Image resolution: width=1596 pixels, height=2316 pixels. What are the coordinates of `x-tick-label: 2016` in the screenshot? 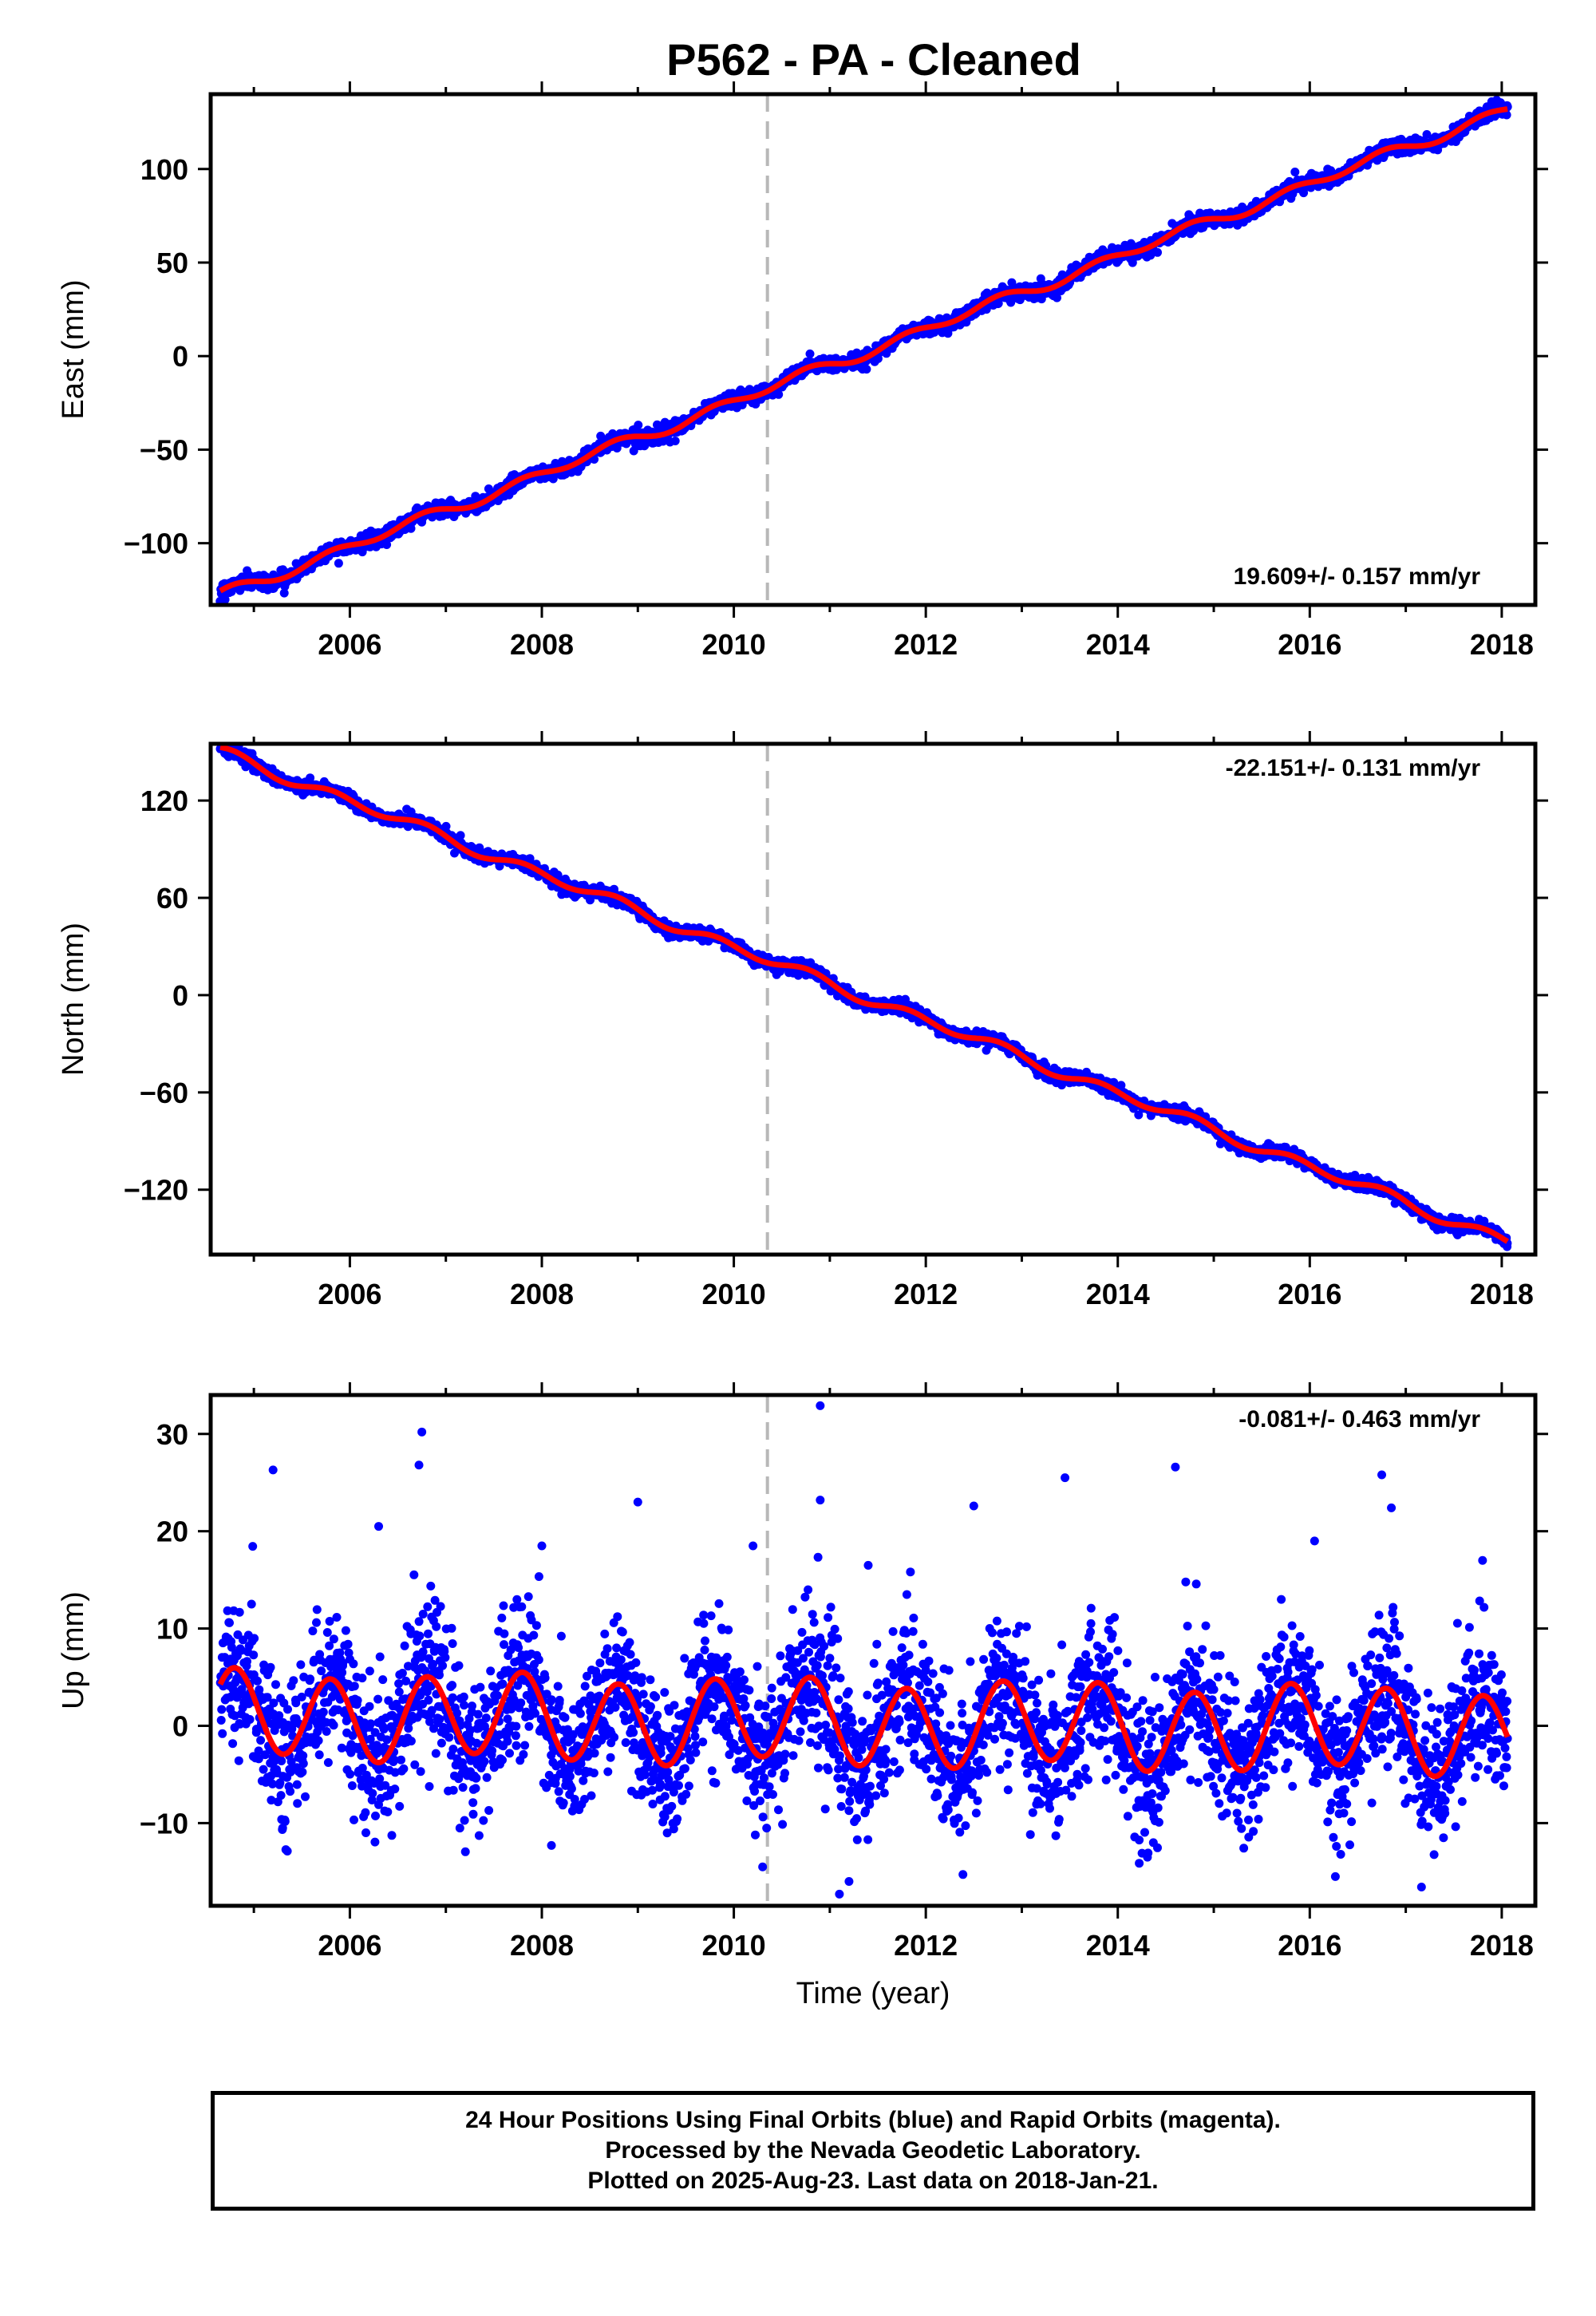 It's located at (1309, 644).